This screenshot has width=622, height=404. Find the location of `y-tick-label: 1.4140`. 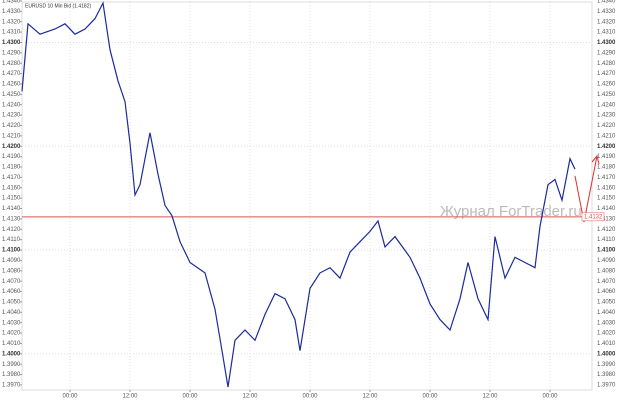

y-tick-label: 1.4140 is located at coordinates (11, 209).